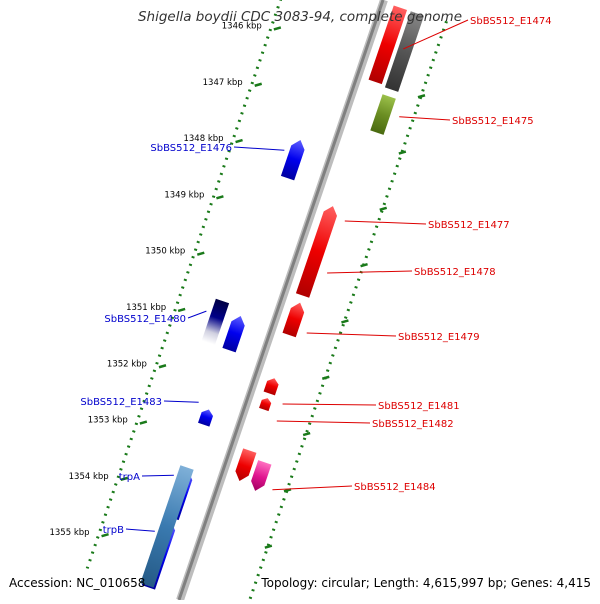 The image size is (600, 604). Describe the element at coordinates (419, 406) in the screenshot. I see `gene-label: SbBS512_E1481` at that location.